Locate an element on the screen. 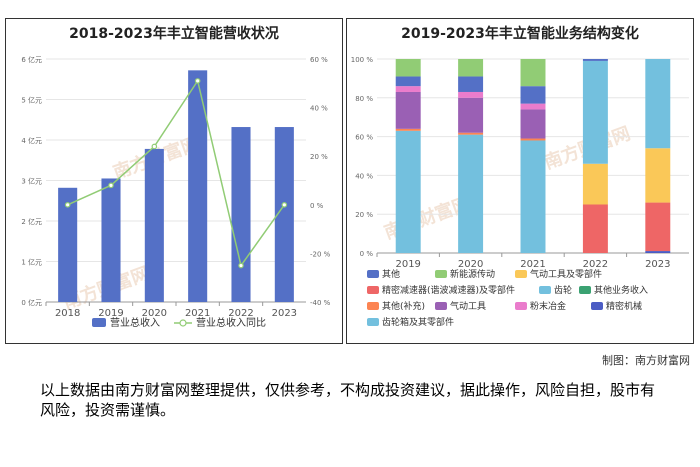  legend-label: 齿轮 is located at coordinates (563, 290).